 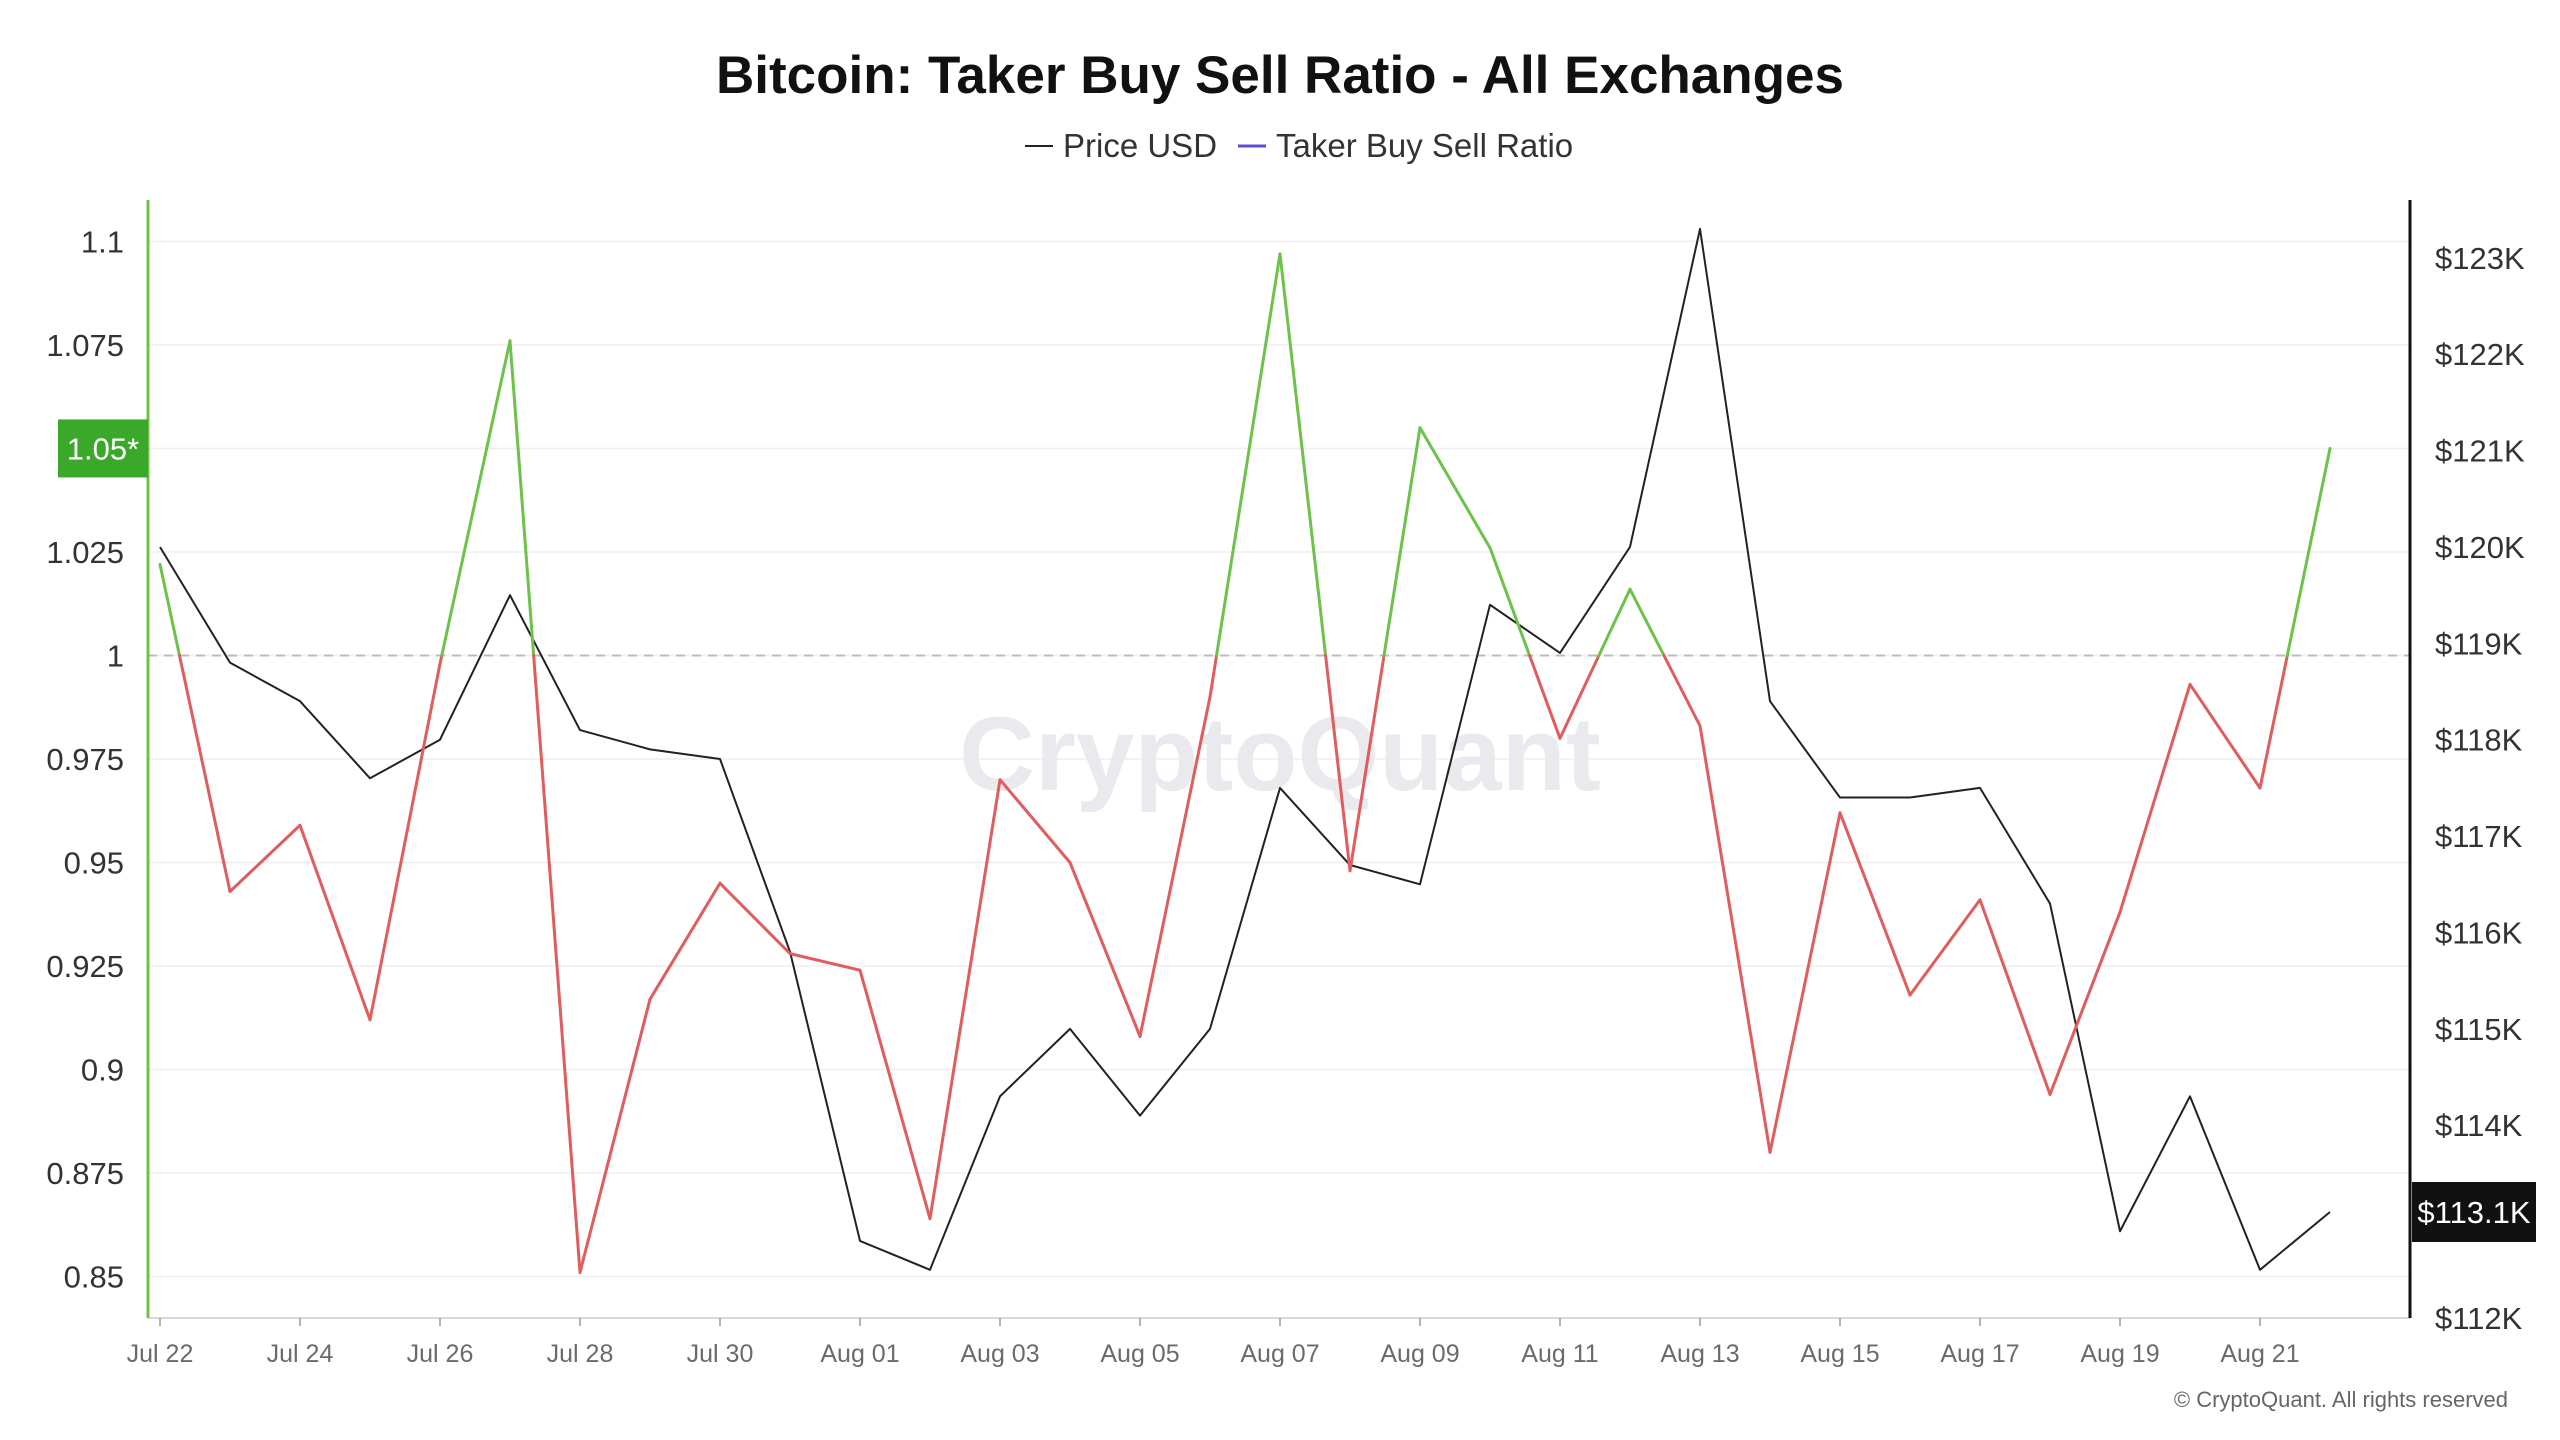 I want to click on right-tick-label: $112K, so click(x=2479, y=1318).